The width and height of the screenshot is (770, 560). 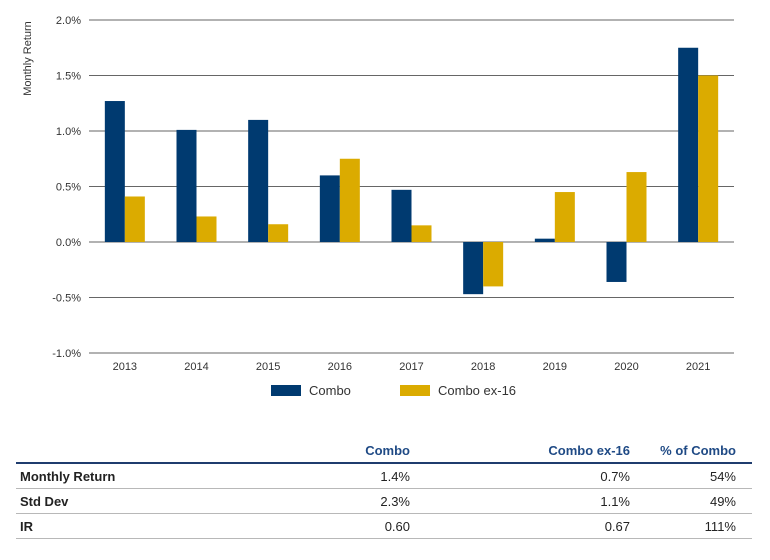 What do you see at coordinates (66, 299) in the screenshot?
I see `y-tick-label: -0.5%` at bounding box center [66, 299].